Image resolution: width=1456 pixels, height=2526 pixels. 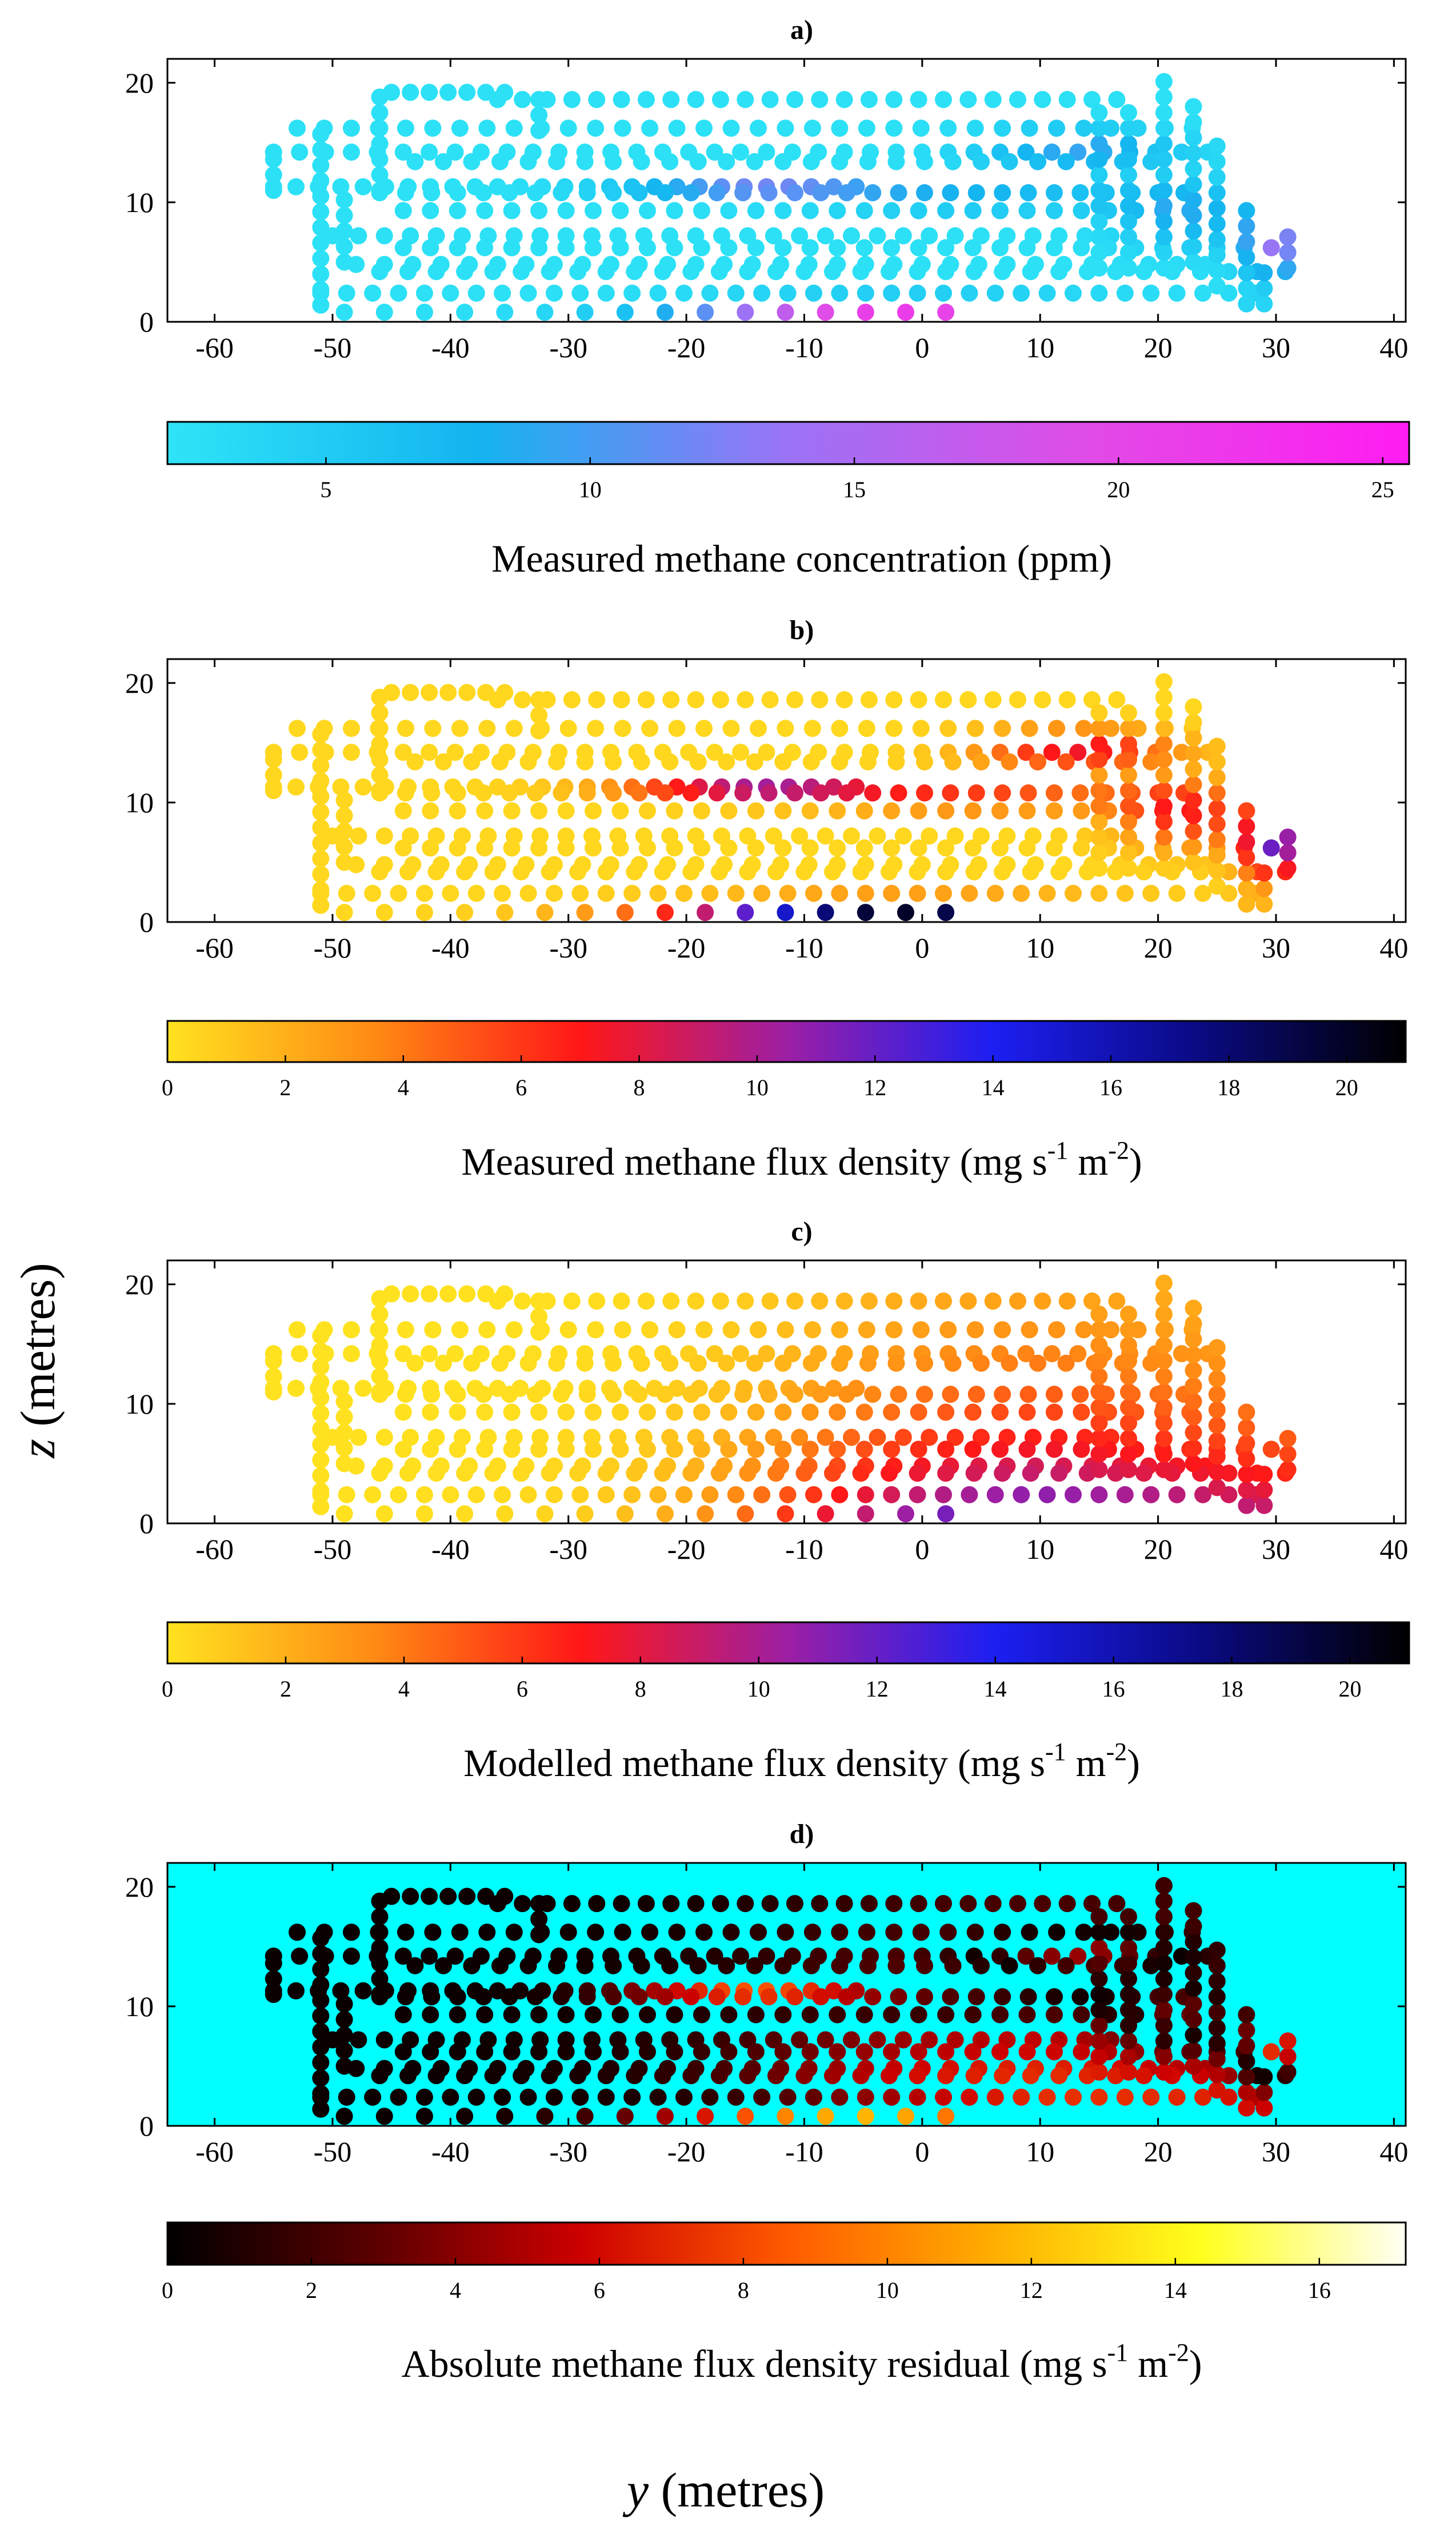 I want to click on colorbar-tick-label: 20, so click(x=1346, y=1087).